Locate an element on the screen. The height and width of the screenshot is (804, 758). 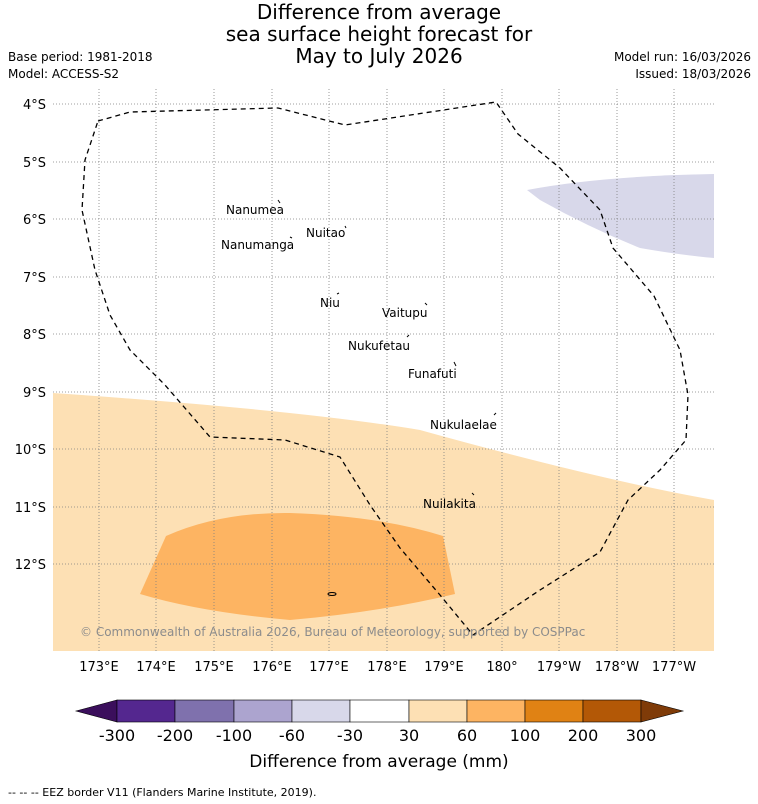
island-nuilakita is located at coordinates (473, 494).